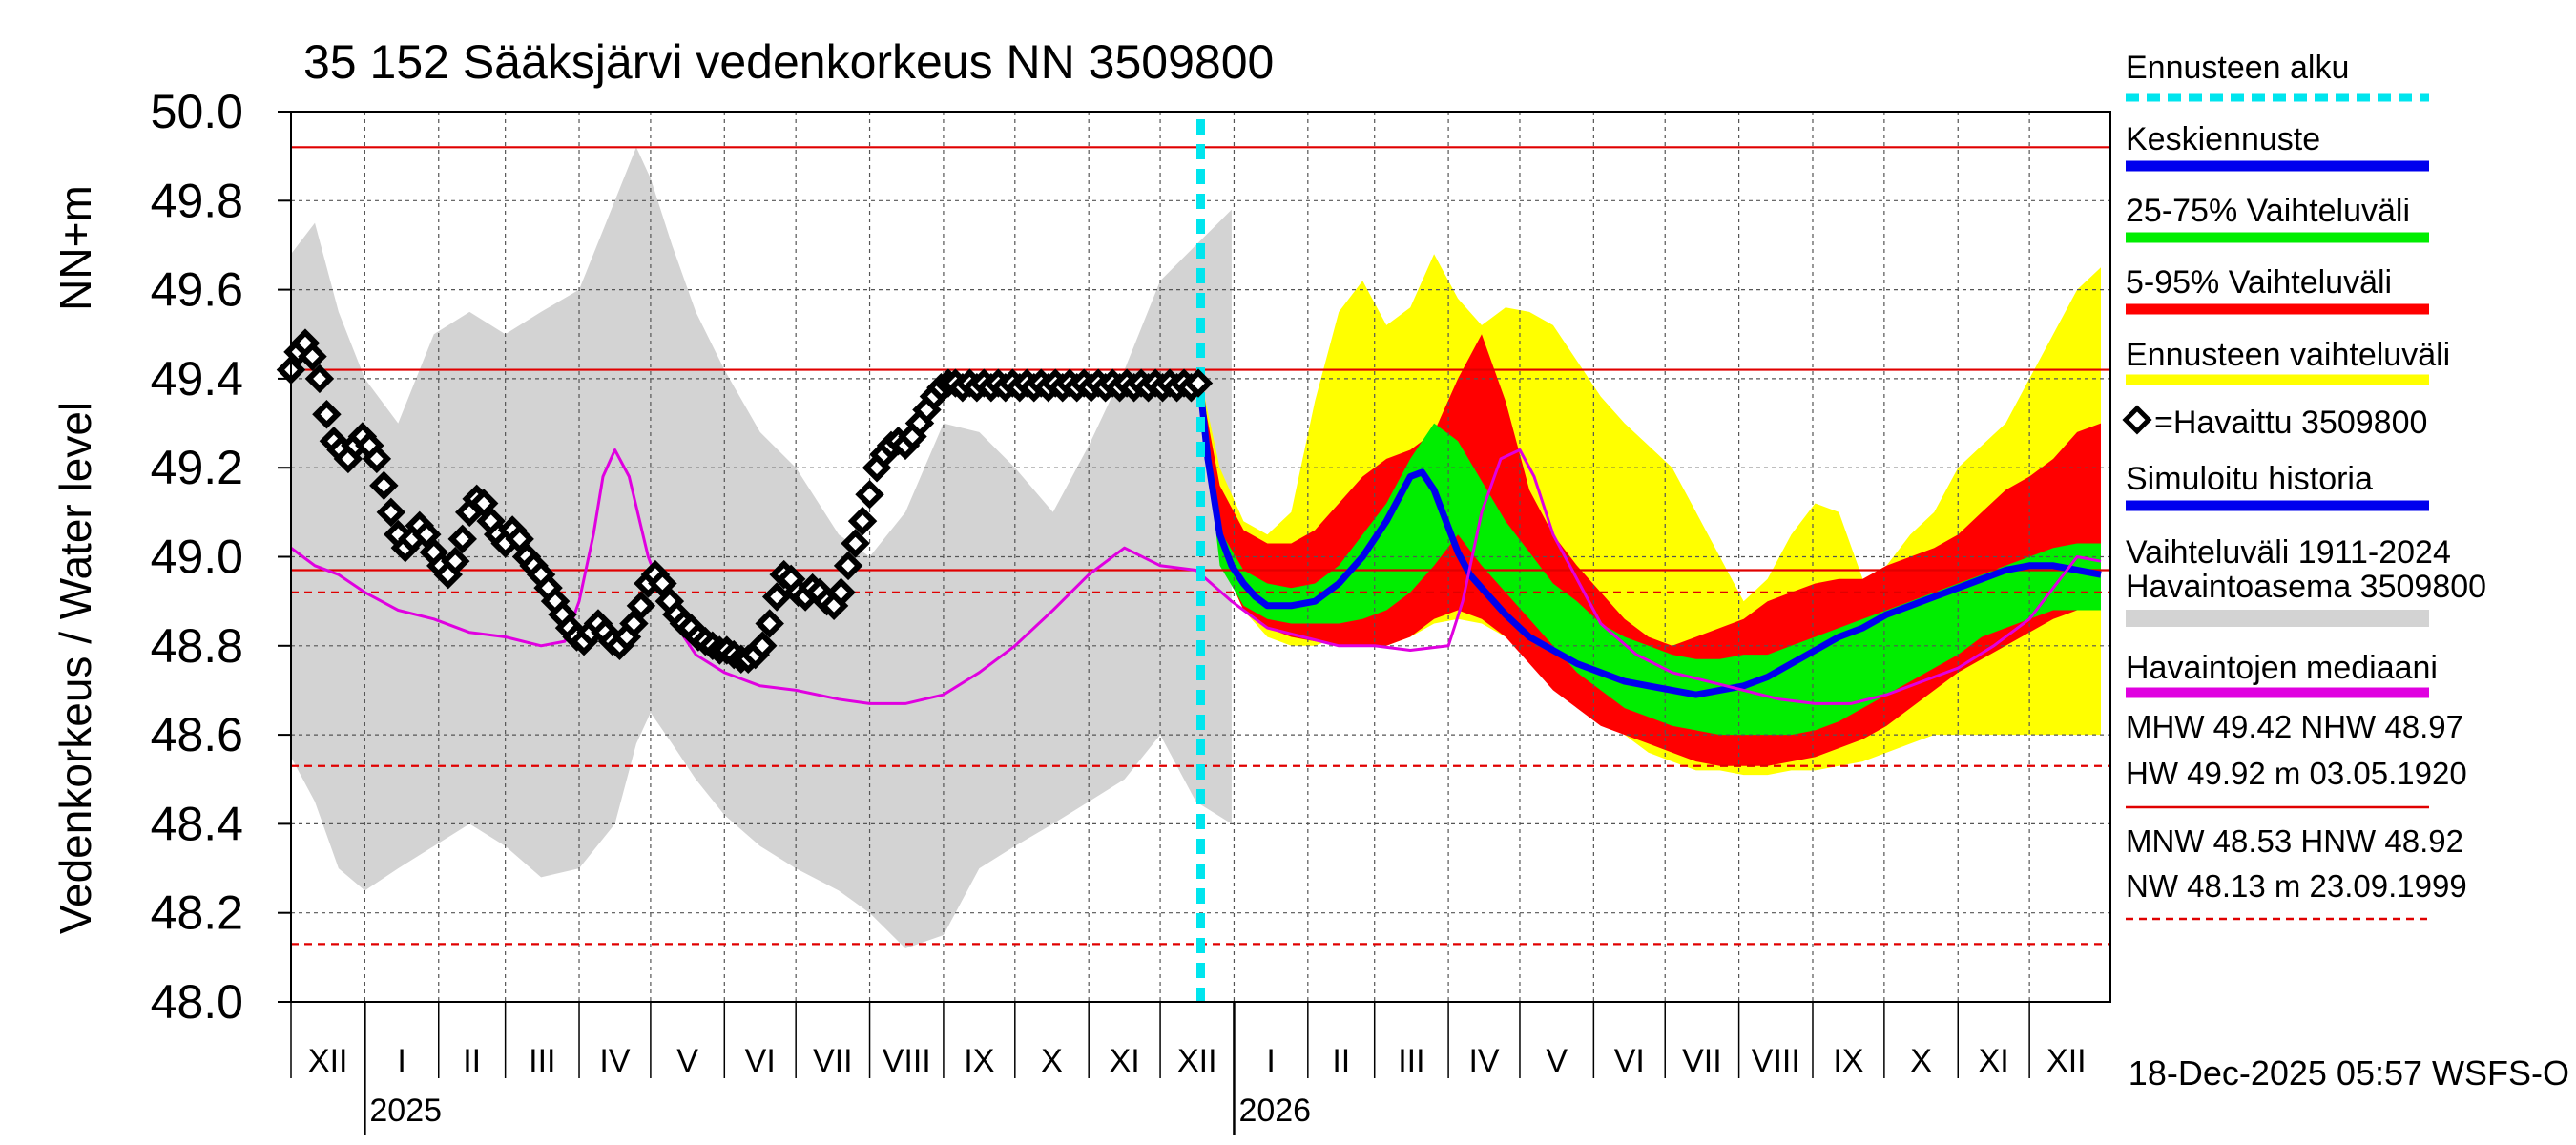 The width and height of the screenshot is (2576, 1145). I want to click on stats-text-2: MNW 48.53 HNW 48.92, so click(2294, 841).